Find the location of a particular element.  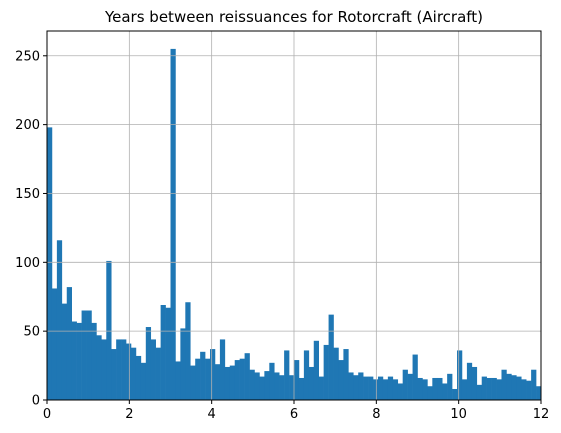

y-tick-label: 50 is located at coordinates (31, 332).